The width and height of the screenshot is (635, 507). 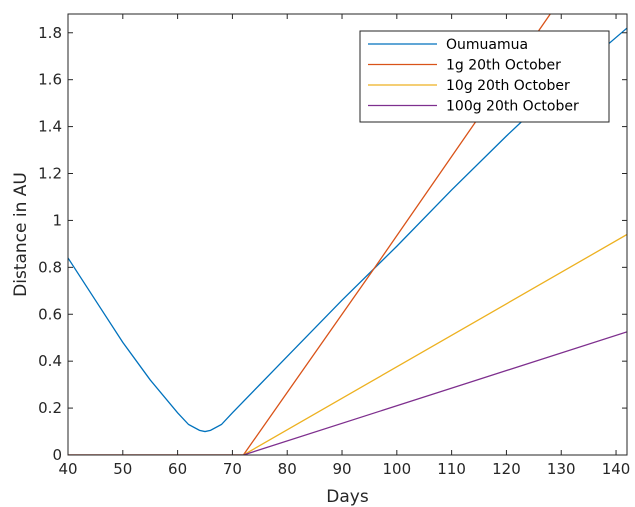 I want to click on legend-label-1: Oumuamua, so click(x=487, y=45).